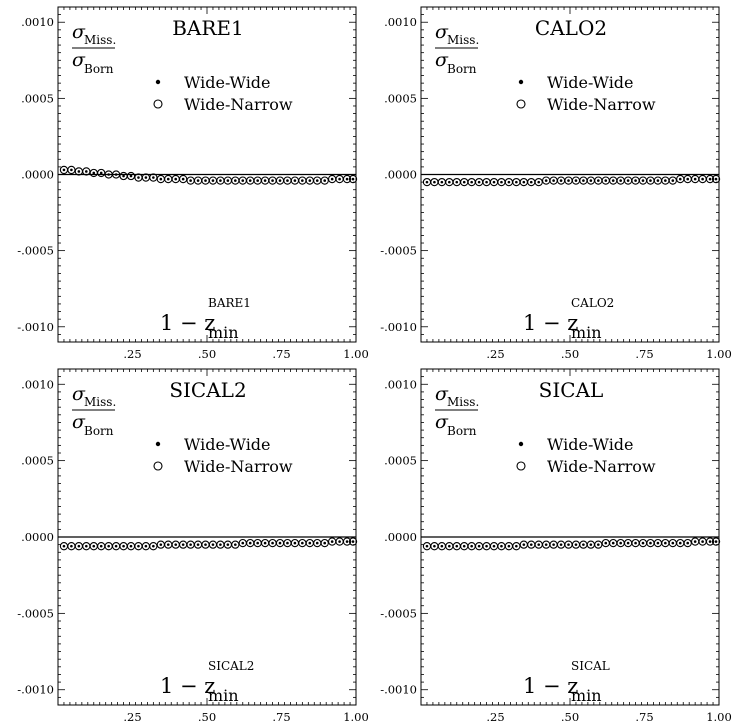 The height and width of the screenshot is (726, 732). Describe the element at coordinates (231, 666) in the screenshot. I see `xlabel-sup: SICAL2` at that location.